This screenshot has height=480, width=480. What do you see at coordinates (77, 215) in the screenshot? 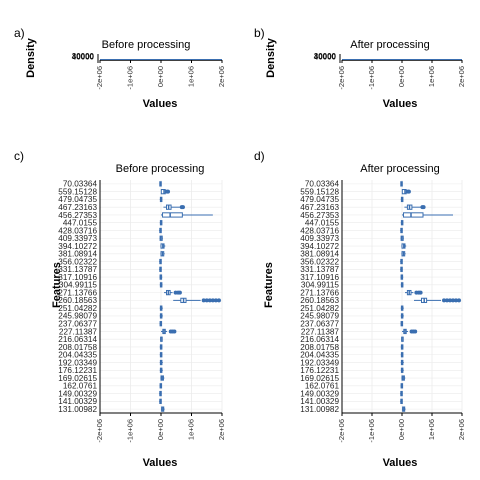
I see `y-tick-label: 456.27353` at bounding box center [77, 215].